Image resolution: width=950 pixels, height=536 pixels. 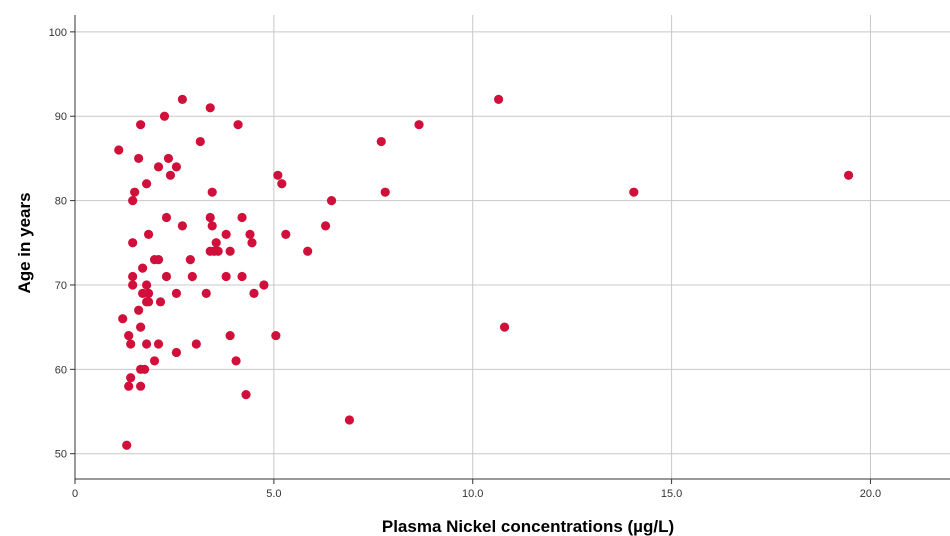 What do you see at coordinates (671, 494) in the screenshot?
I see `x-tick-label: 15.0` at bounding box center [671, 494].